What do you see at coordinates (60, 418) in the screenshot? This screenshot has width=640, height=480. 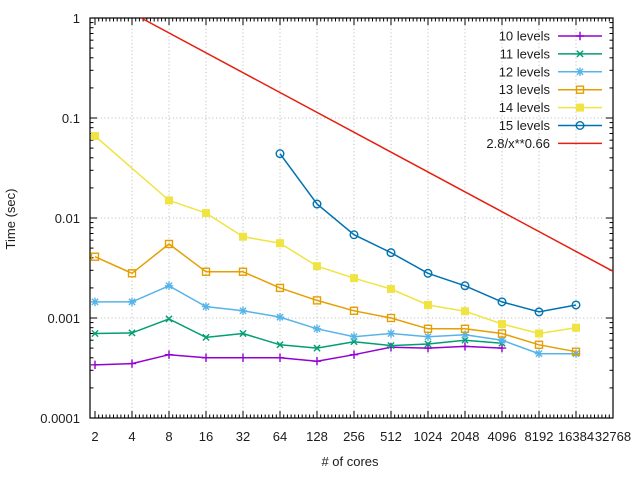 I see `y-tick-label: 0.0001` at bounding box center [60, 418].